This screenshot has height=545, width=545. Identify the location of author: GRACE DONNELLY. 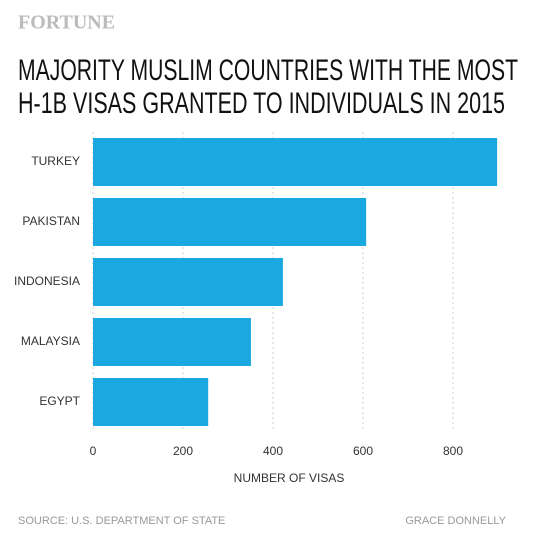
(455, 521).